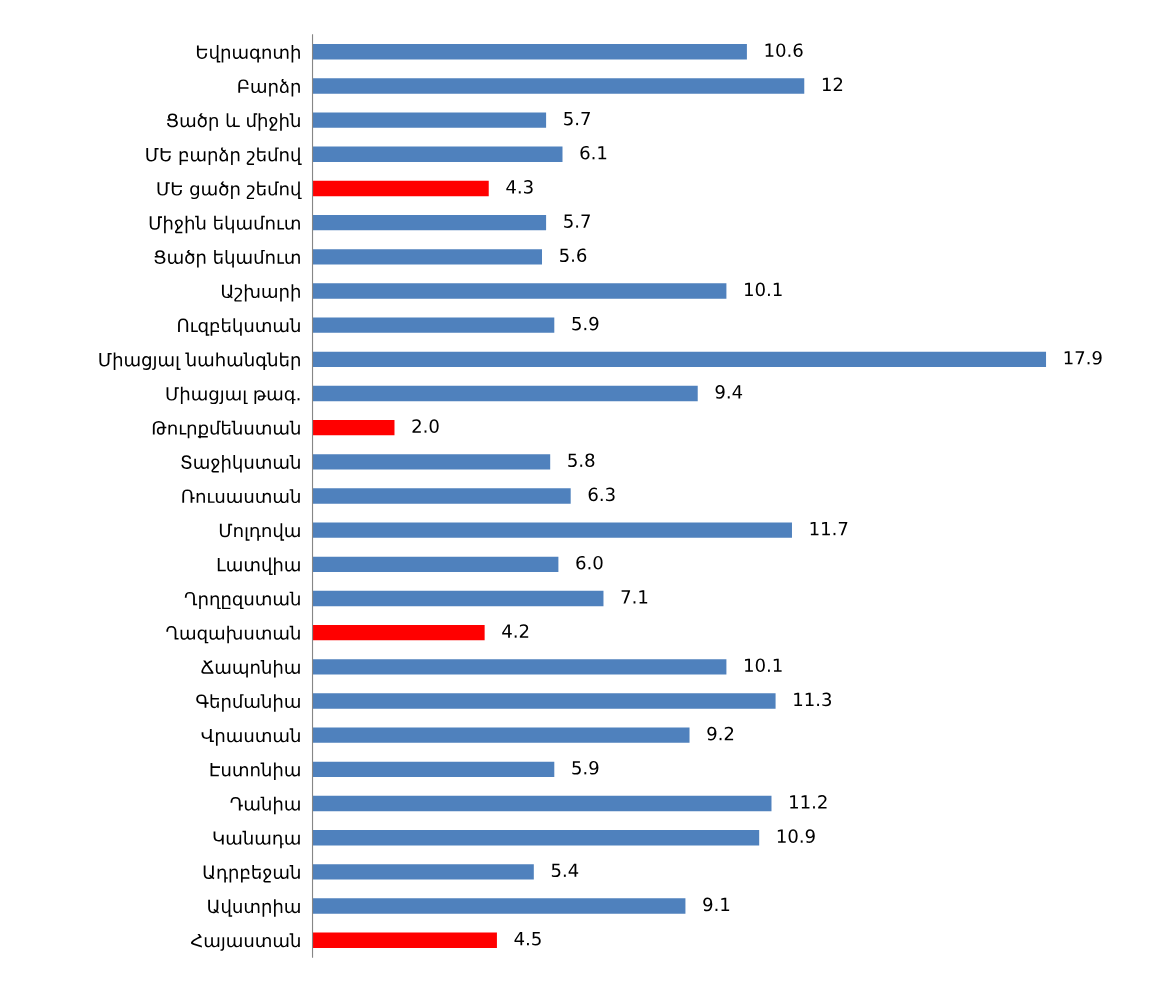 The image size is (1149, 992). What do you see at coordinates (255, 771) in the screenshot?
I see `y-tick-label: Էստոնիա` at bounding box center [255, 771].